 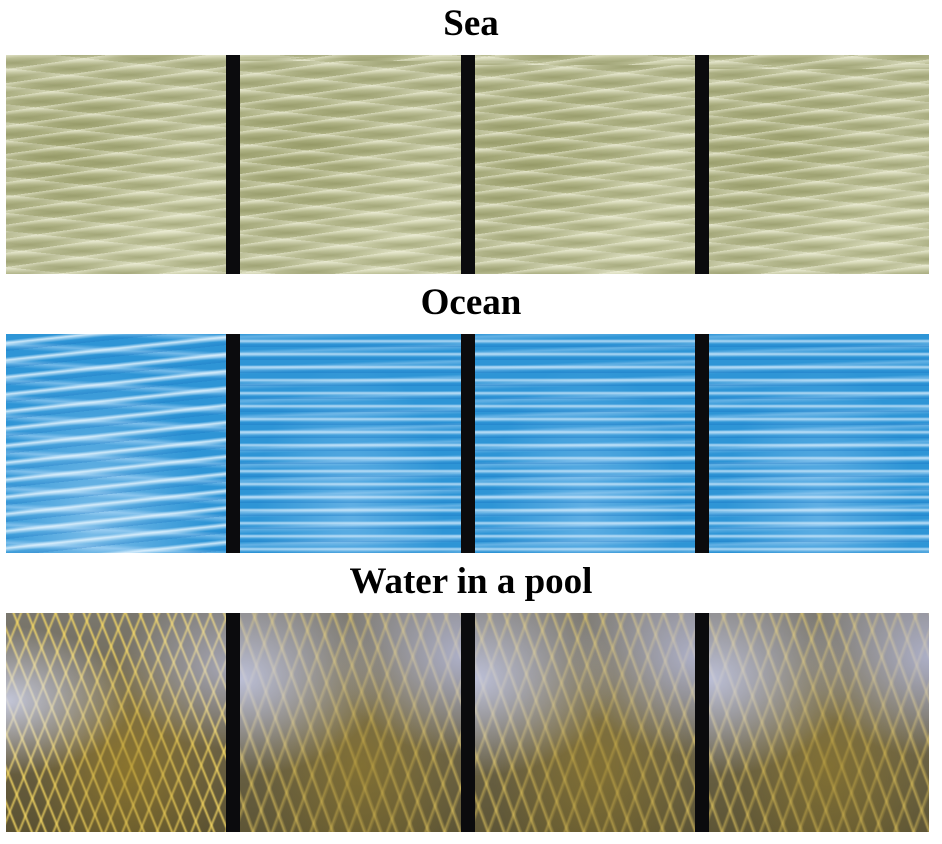 What do you see at coordinates (471, 581) in the screenshot?
I see `section-title-pool: Water in a pool` at bounding box center [471, 581].